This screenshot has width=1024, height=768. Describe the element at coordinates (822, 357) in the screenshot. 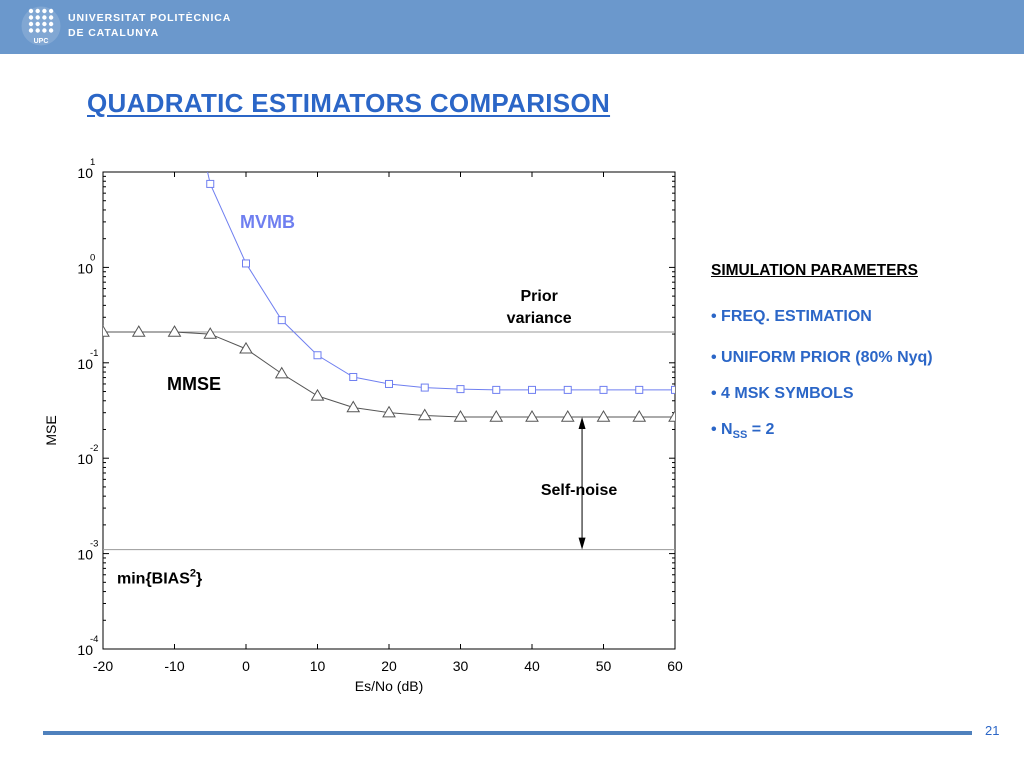

I see `param-uniform-prior: • UNIFORM PRIOR (80% Nyq)` at that location.